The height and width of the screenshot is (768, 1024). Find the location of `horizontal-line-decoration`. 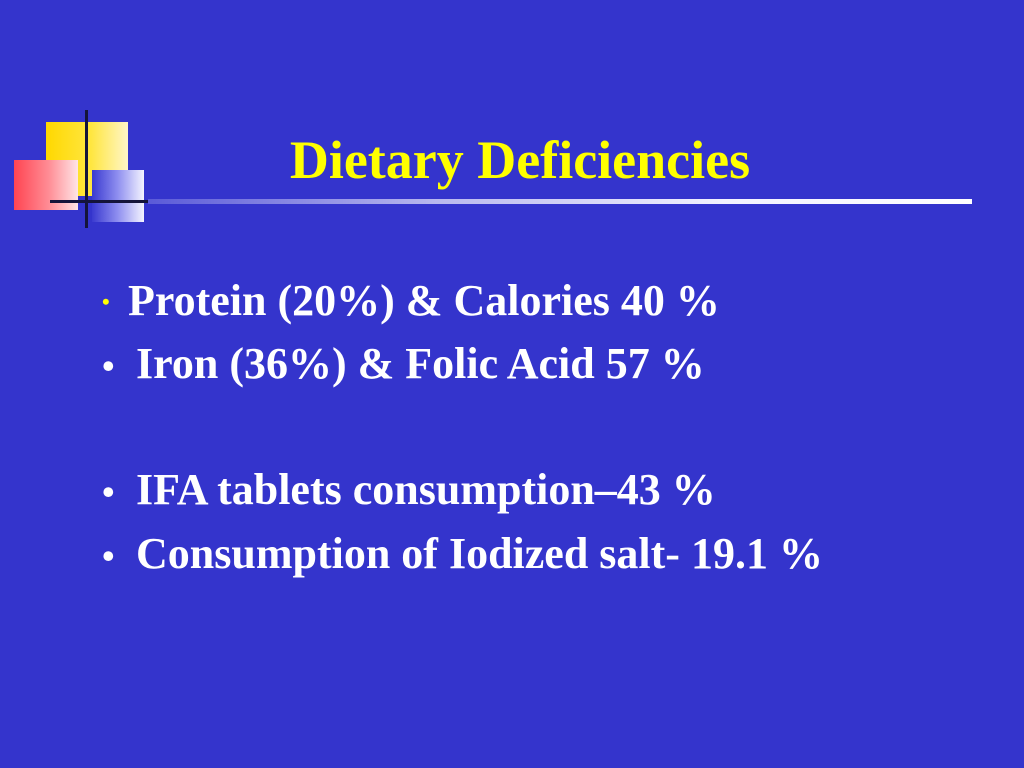

horizontal-line-decoration is located at coordinates (99, 201).